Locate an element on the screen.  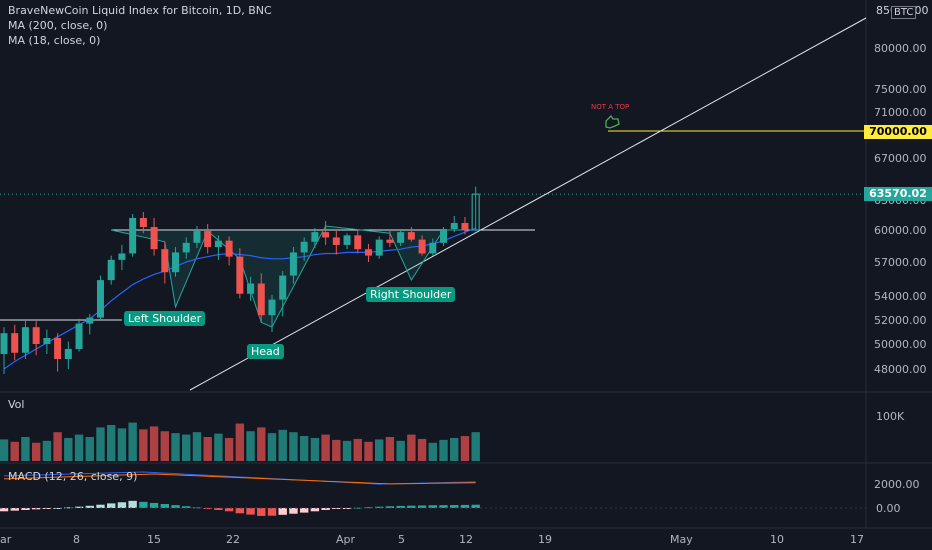
macd-label: MACD (12, 26, close, 9) is located at coordinates (73, 476).